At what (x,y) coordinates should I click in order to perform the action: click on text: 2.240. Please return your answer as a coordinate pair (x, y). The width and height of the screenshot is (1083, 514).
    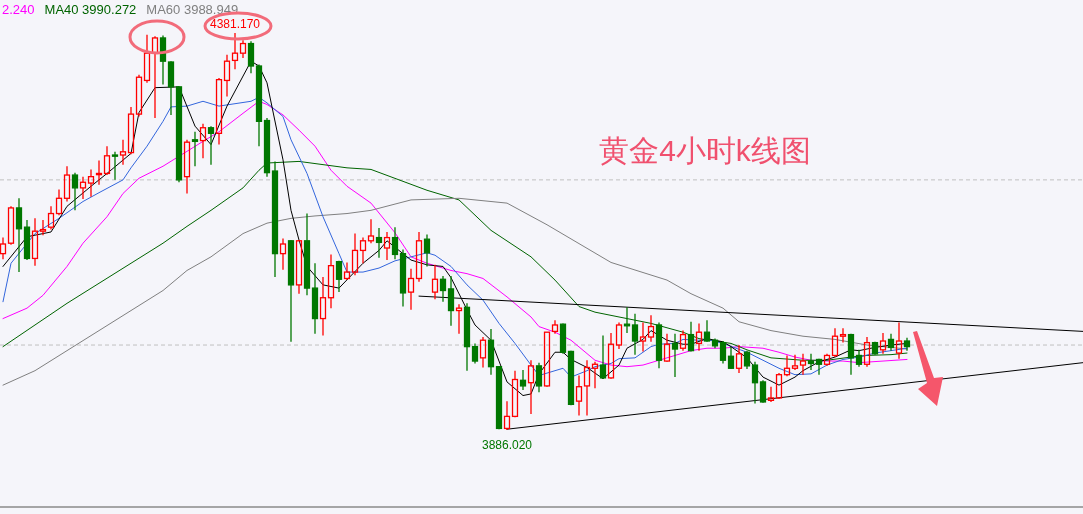
    Looking at the image, I should click on (18, 9).